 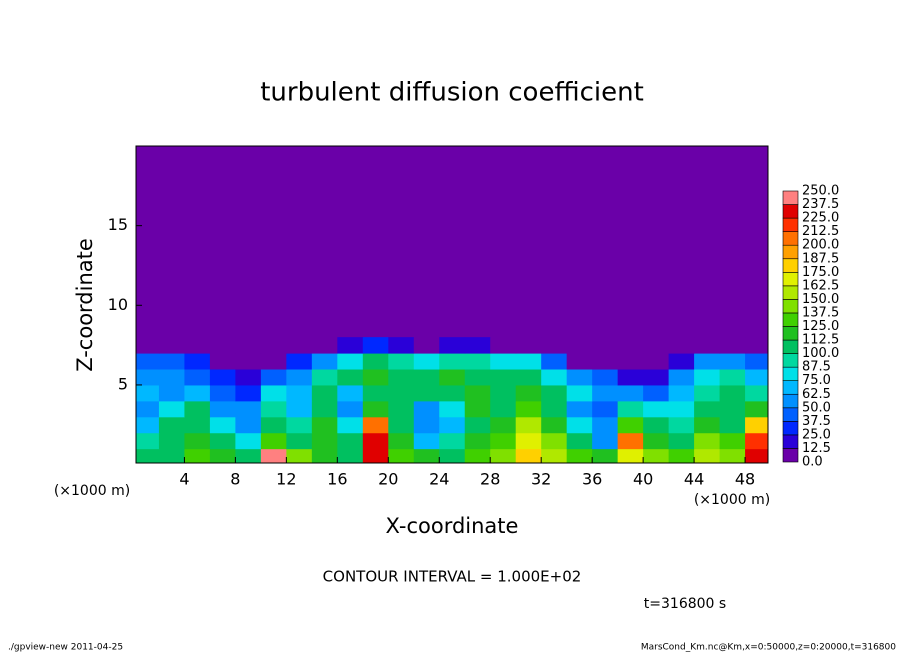 I want to click on time-label: t=316800 s, so click(x=685, y=604).